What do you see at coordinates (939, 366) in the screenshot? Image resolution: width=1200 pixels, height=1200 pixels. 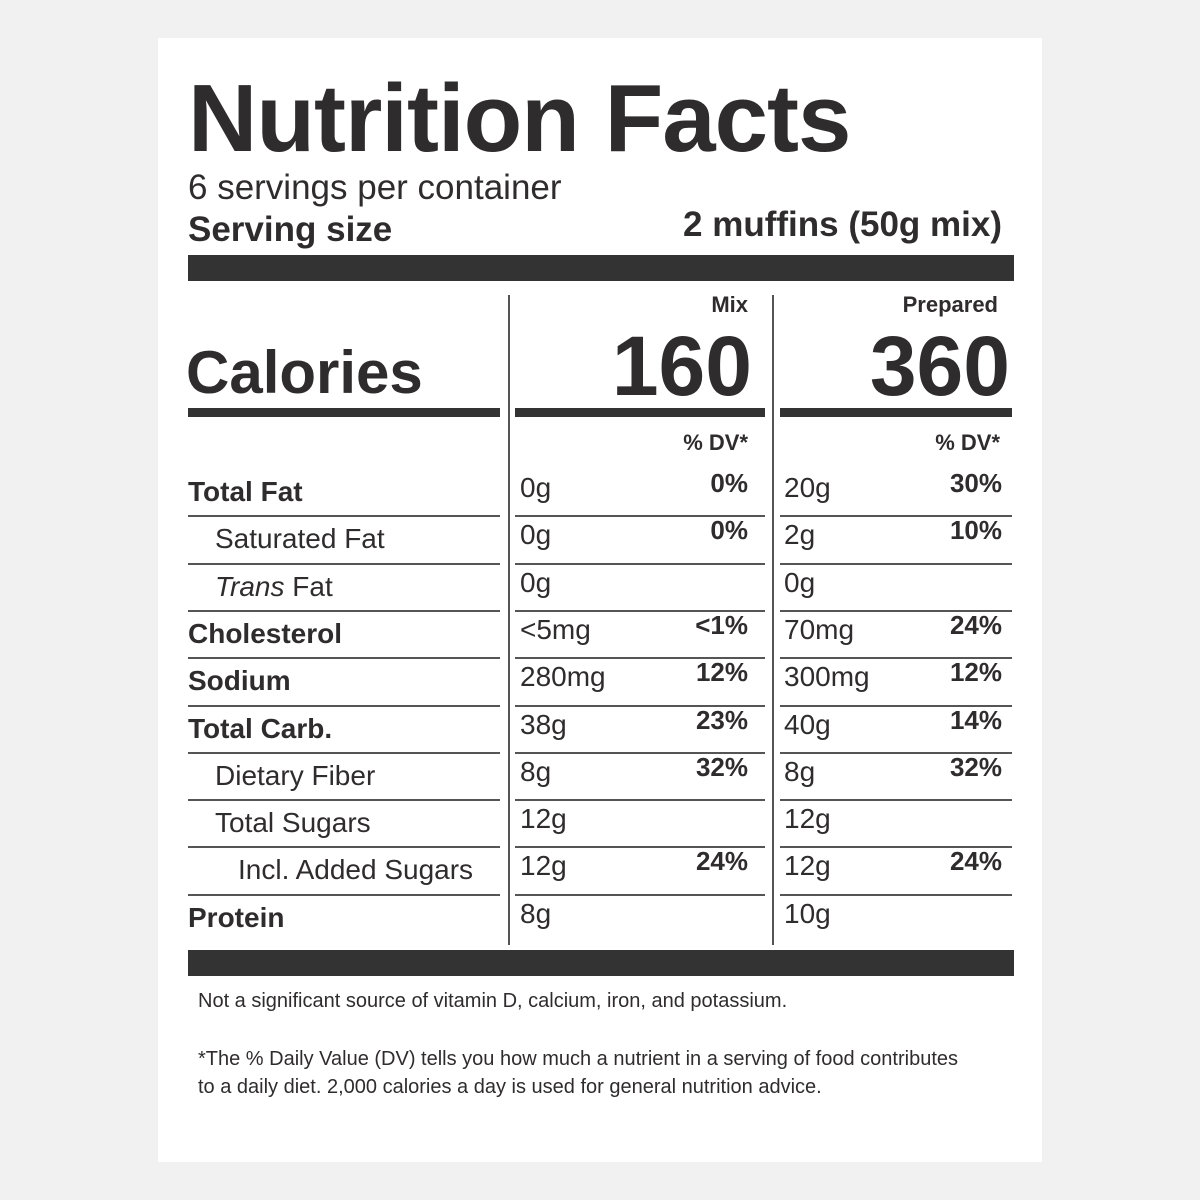 I see `calories-value: 360` at bounding box center [939, 366].